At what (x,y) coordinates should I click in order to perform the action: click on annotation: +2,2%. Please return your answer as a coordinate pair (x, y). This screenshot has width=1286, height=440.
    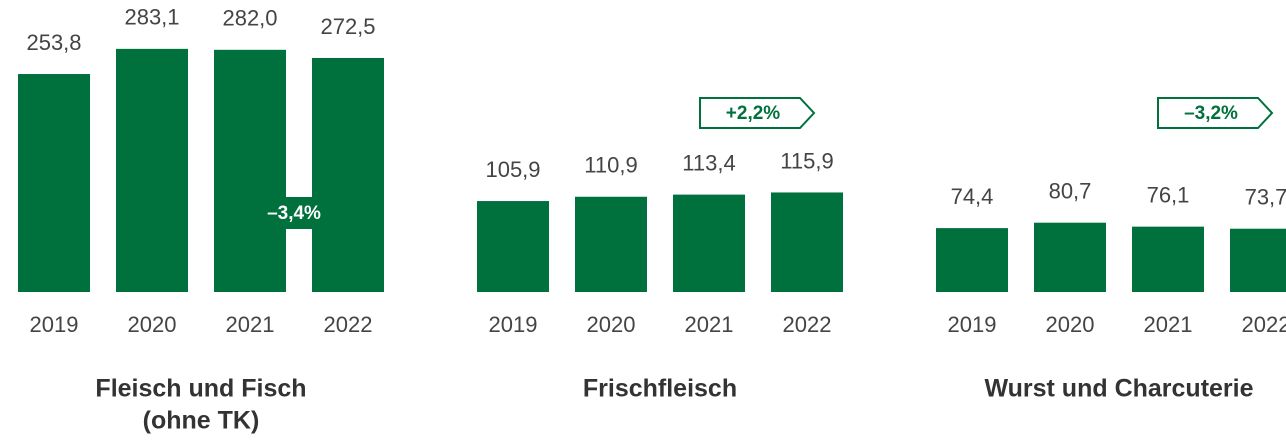
    Looking at the image, I should click on (753, 113).